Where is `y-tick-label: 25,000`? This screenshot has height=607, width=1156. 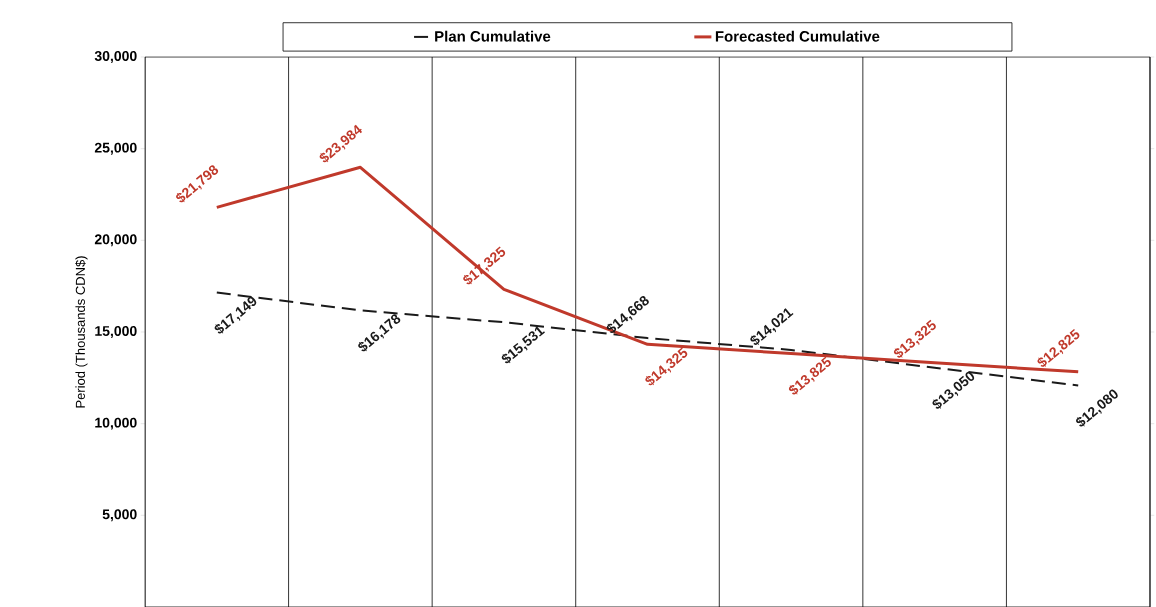
y-tick-label: 25,000 is located at coordinates (115, 148).